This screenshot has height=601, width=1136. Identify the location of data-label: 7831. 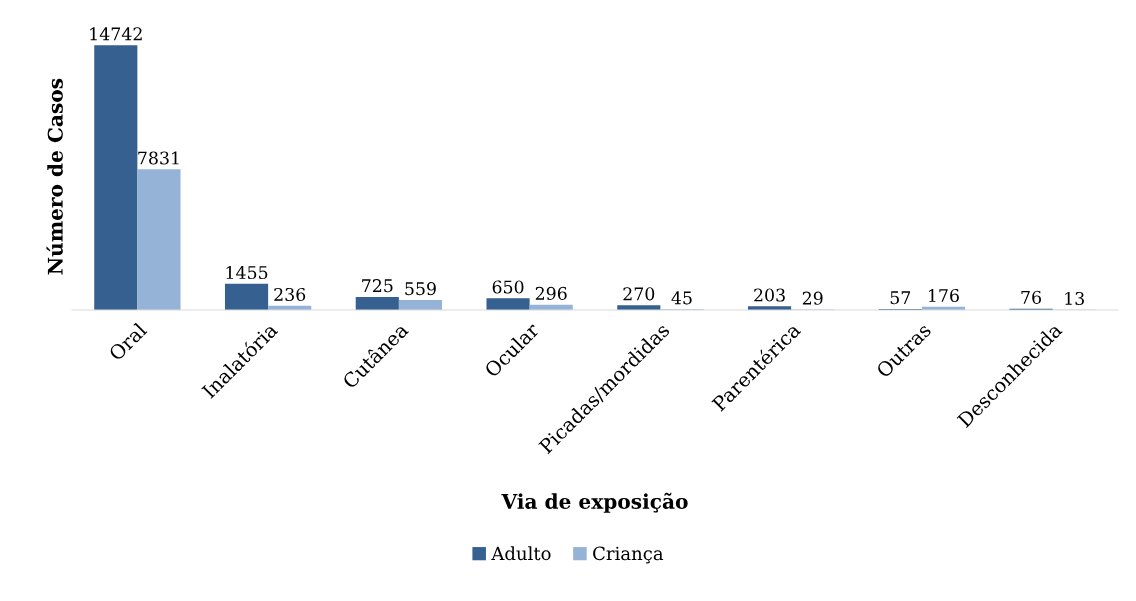
(158, 158).